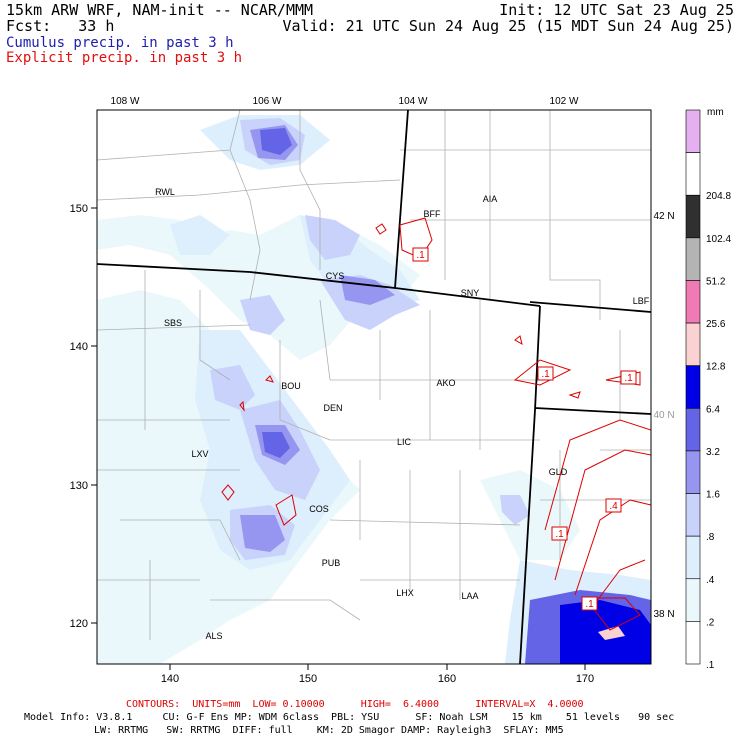 The image size is (740, 740). Describe the element at coordinates (332, 408) in the screenshot. I see `station-label: DEN` at that location.